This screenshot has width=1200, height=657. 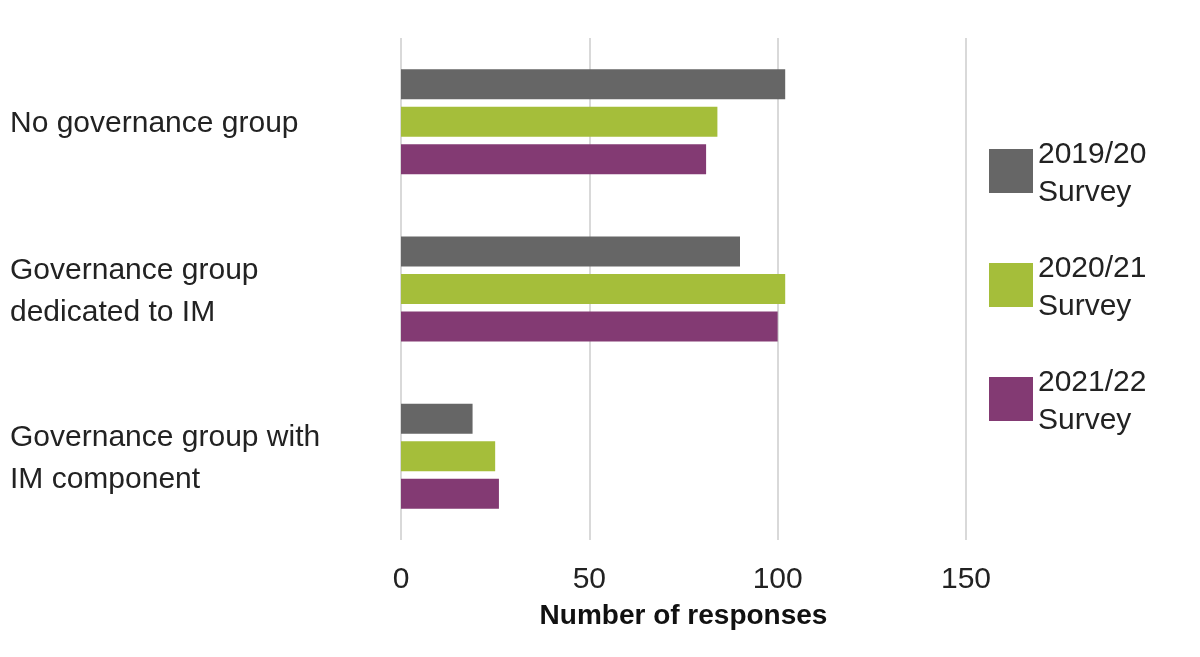 I want to click on y-tick-label: Governance group dedicated to IM, so click(x=138, y=289).